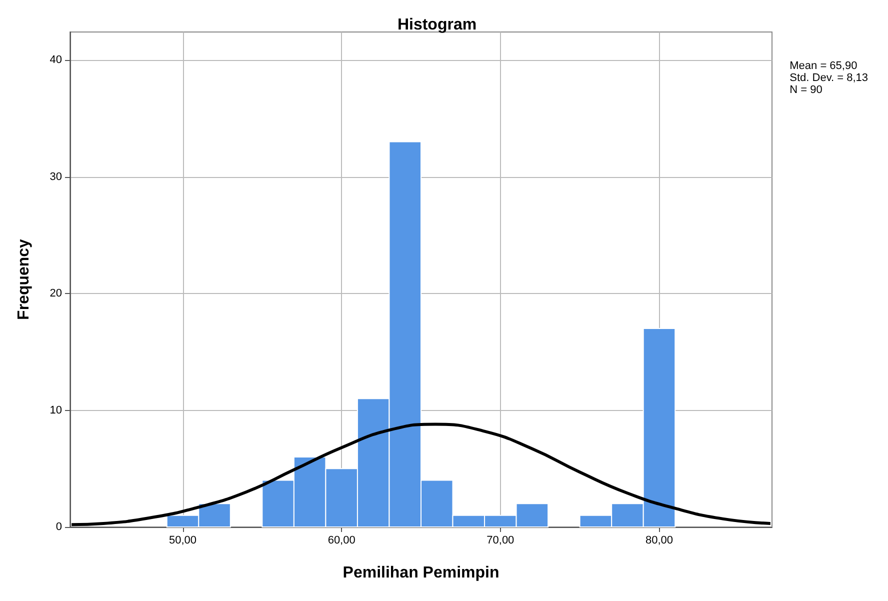 The height and width of the screenshot is (601, 888). What do you see at coordinates (183, 540) in the screenshot?
I see `x-tick-label: 50,00` at bounding box center [183, 540].